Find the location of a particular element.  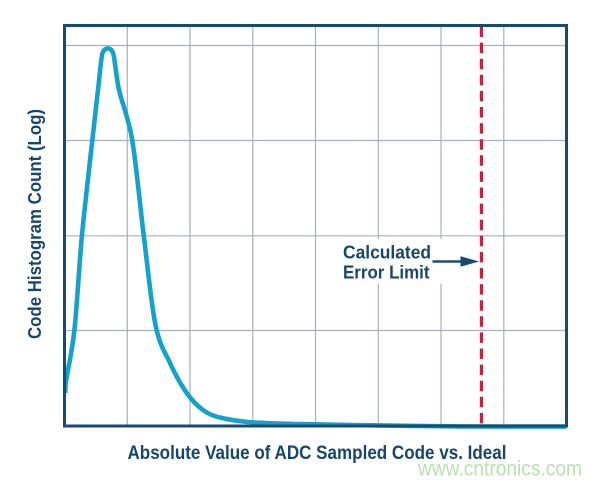

svg-text: Error Limit is located at coordinates (386, 273).